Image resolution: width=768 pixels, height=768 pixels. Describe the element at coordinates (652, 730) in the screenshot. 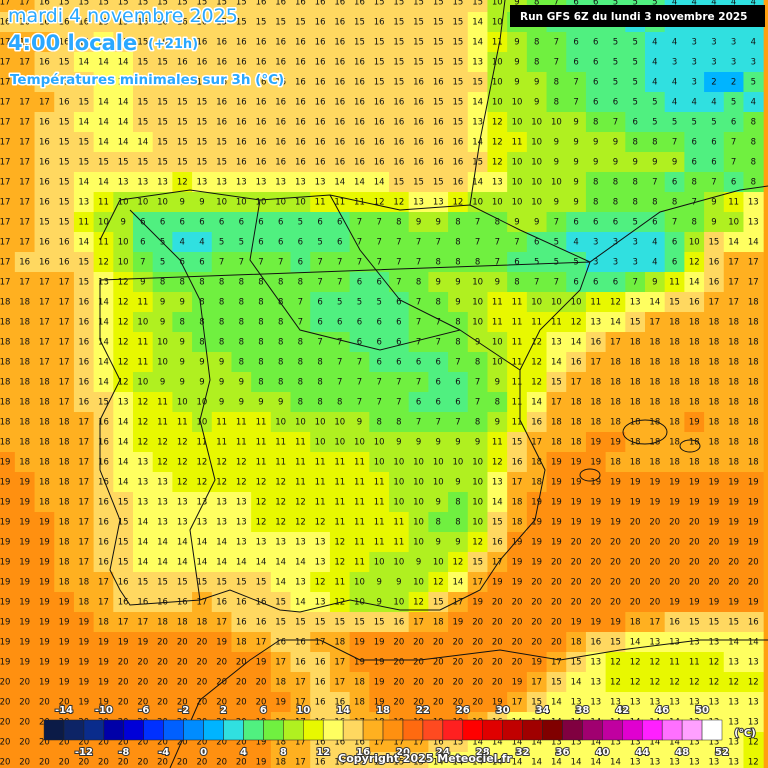

I see `legend-swatch` at that location.